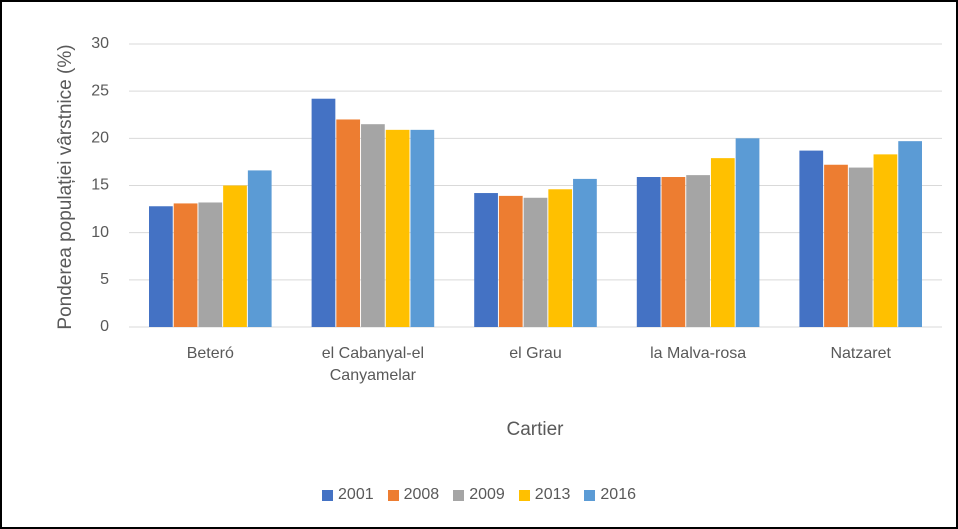  I want to click on y-tick-label: 30, so click(100, 43).